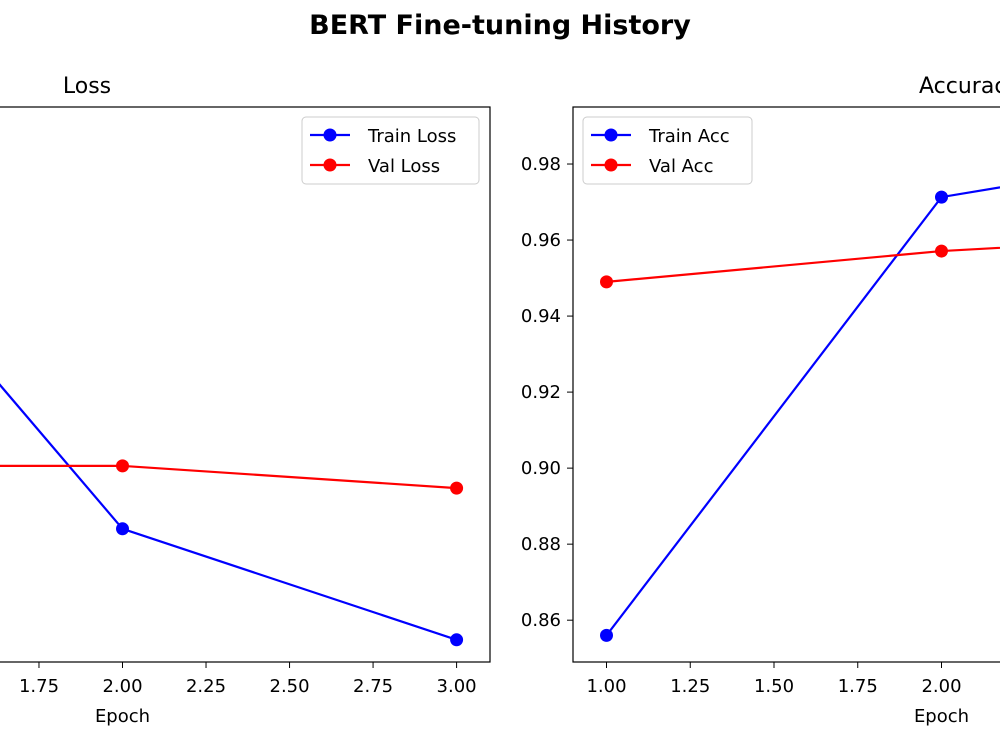 This screenshot has width=1000, height=750. What do you see at coordinates (541, 316) in the screenshot?
I see `accuracy-y-tick-label: 0.94` at bounding box center [541, 316].